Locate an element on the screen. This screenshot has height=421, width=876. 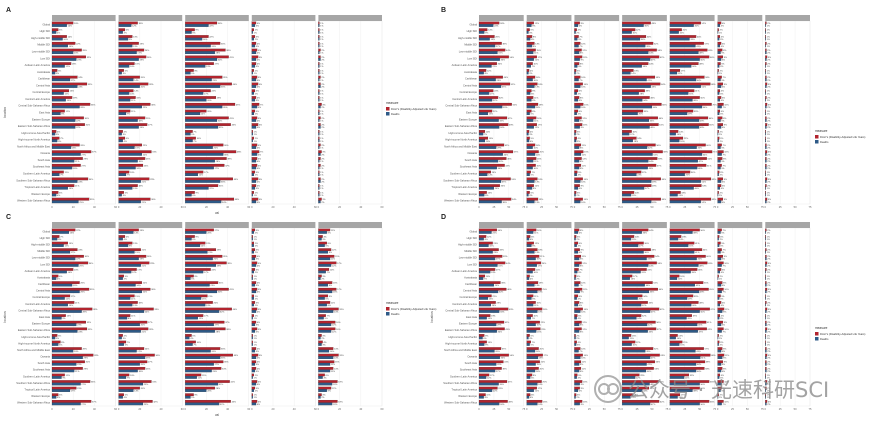
bar-data-label: 8% is located at coordinates (486, 398).